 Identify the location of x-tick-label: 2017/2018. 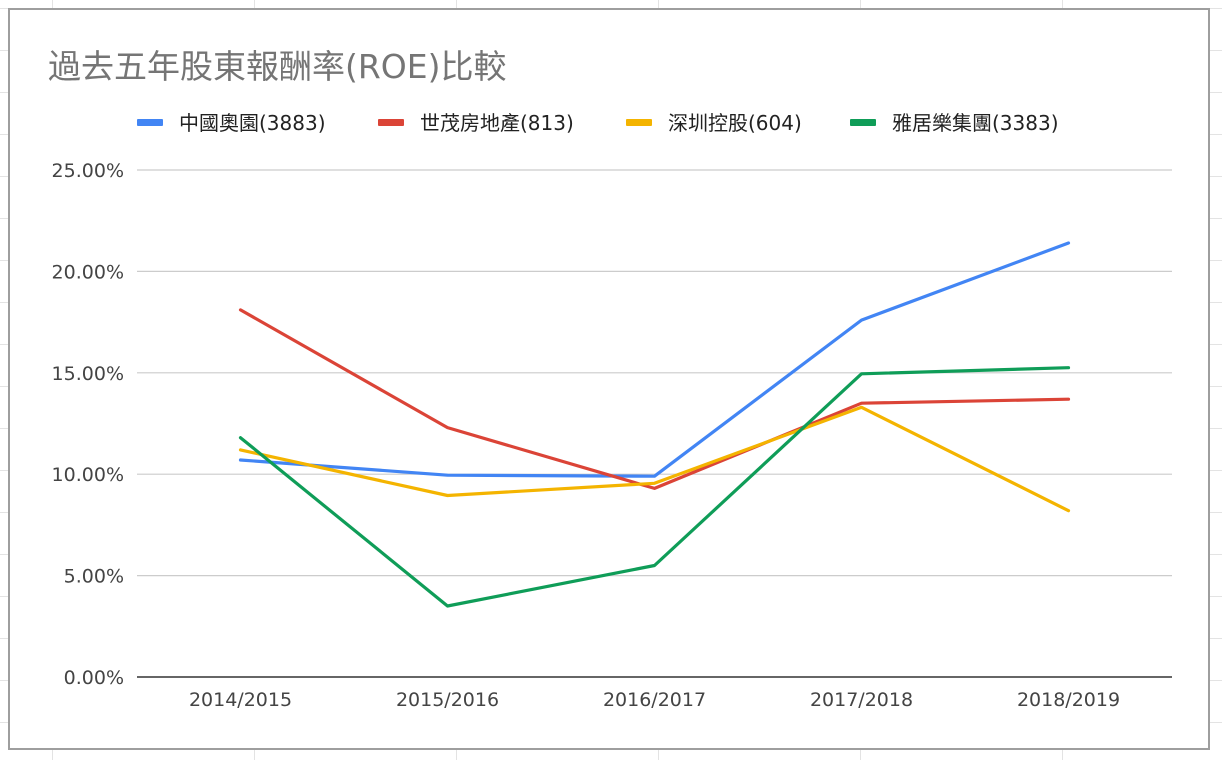
(861, 700).